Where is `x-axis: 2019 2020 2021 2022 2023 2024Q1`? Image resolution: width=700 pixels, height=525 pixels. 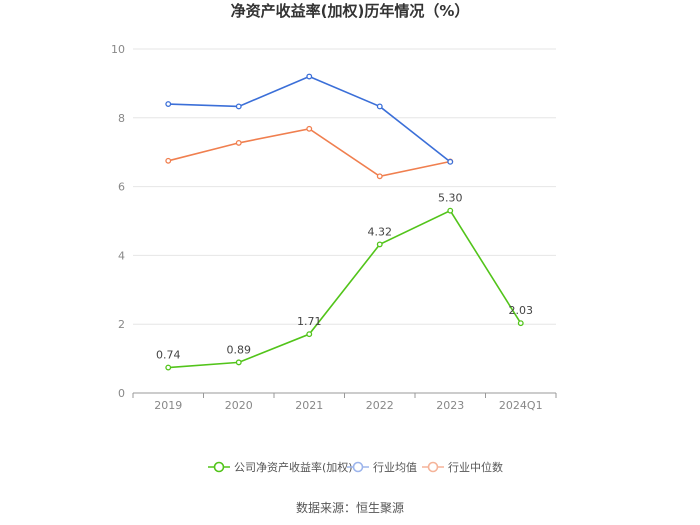 x-axis: 2019 2020 2021 2022 2023 2024Q1 is located at coordinates (344, 402).